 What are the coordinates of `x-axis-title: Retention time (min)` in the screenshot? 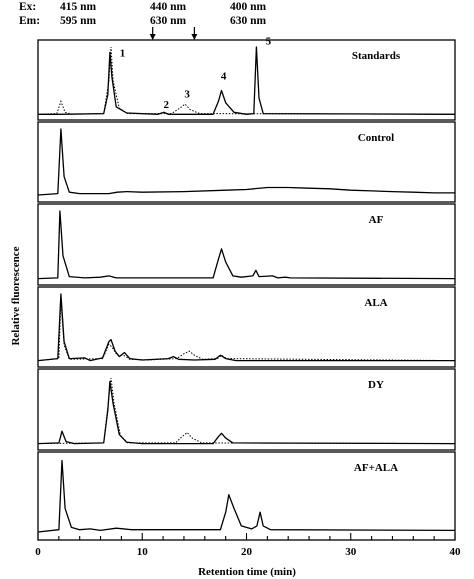 It's located at (247, 572).